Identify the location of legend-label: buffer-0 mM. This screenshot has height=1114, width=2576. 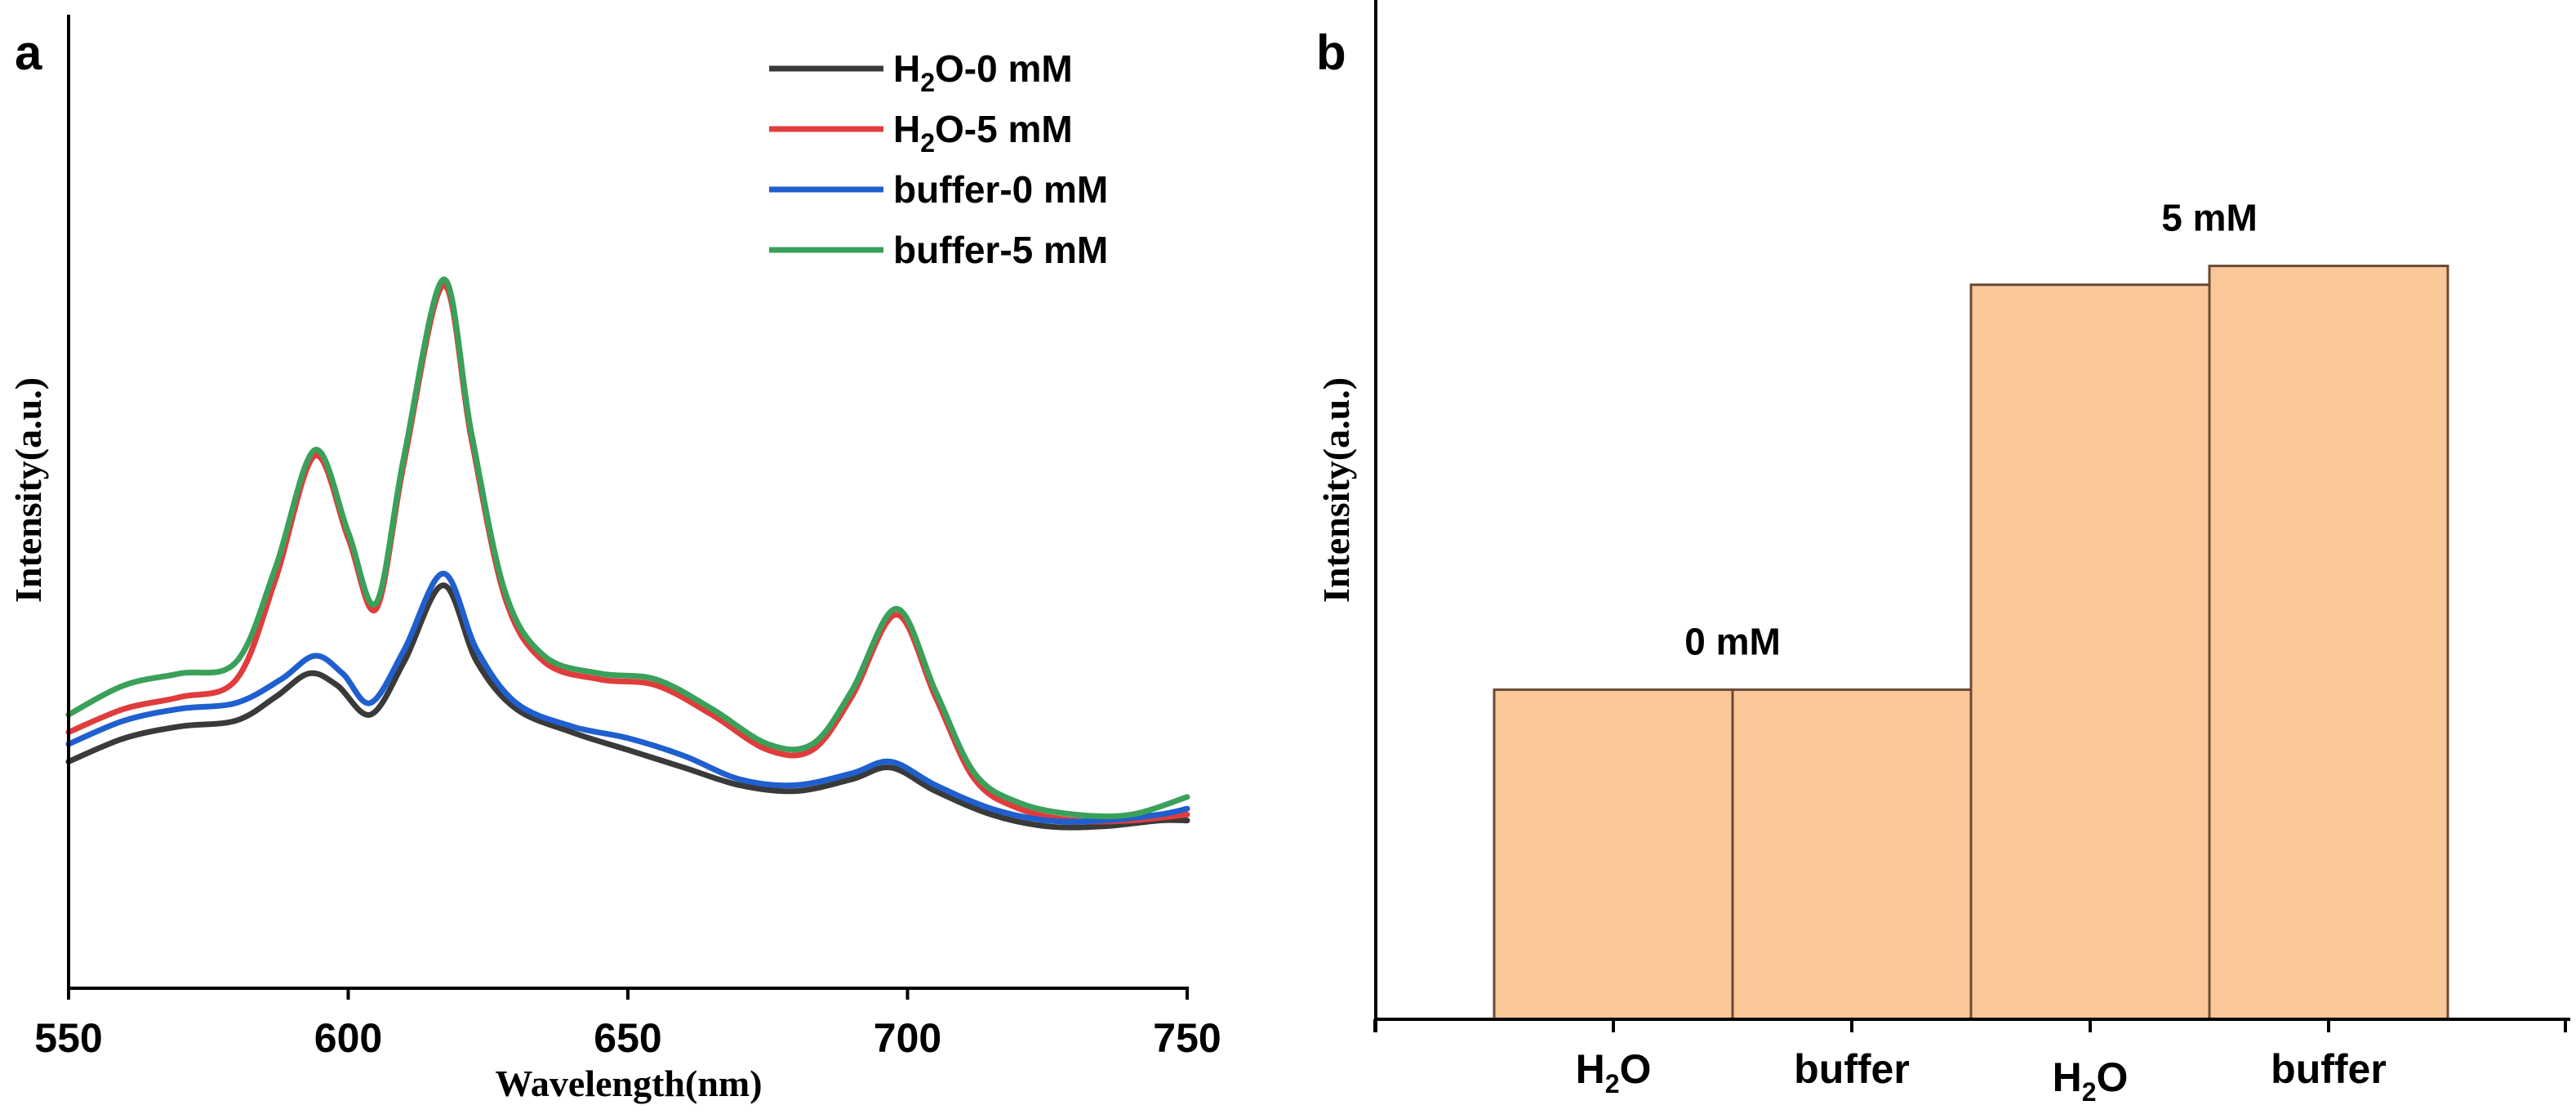
(1001, 189).